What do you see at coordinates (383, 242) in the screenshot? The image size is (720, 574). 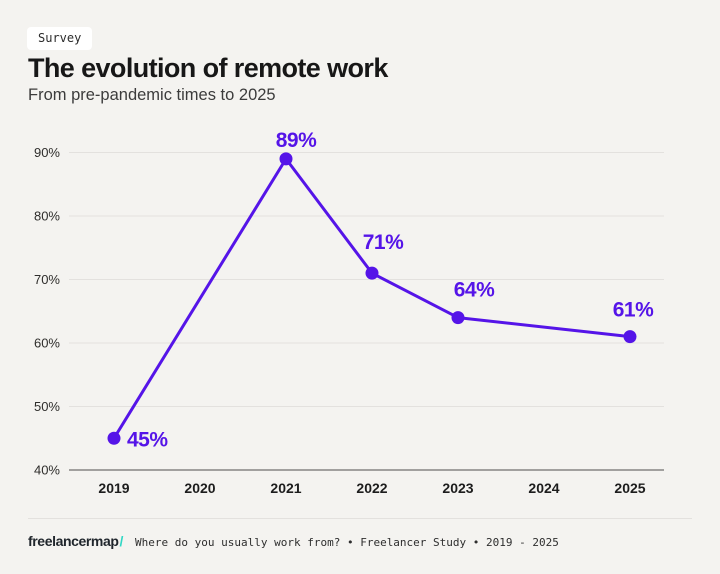 I see `data-point-label: 71%` at bounding box center [383, 242].